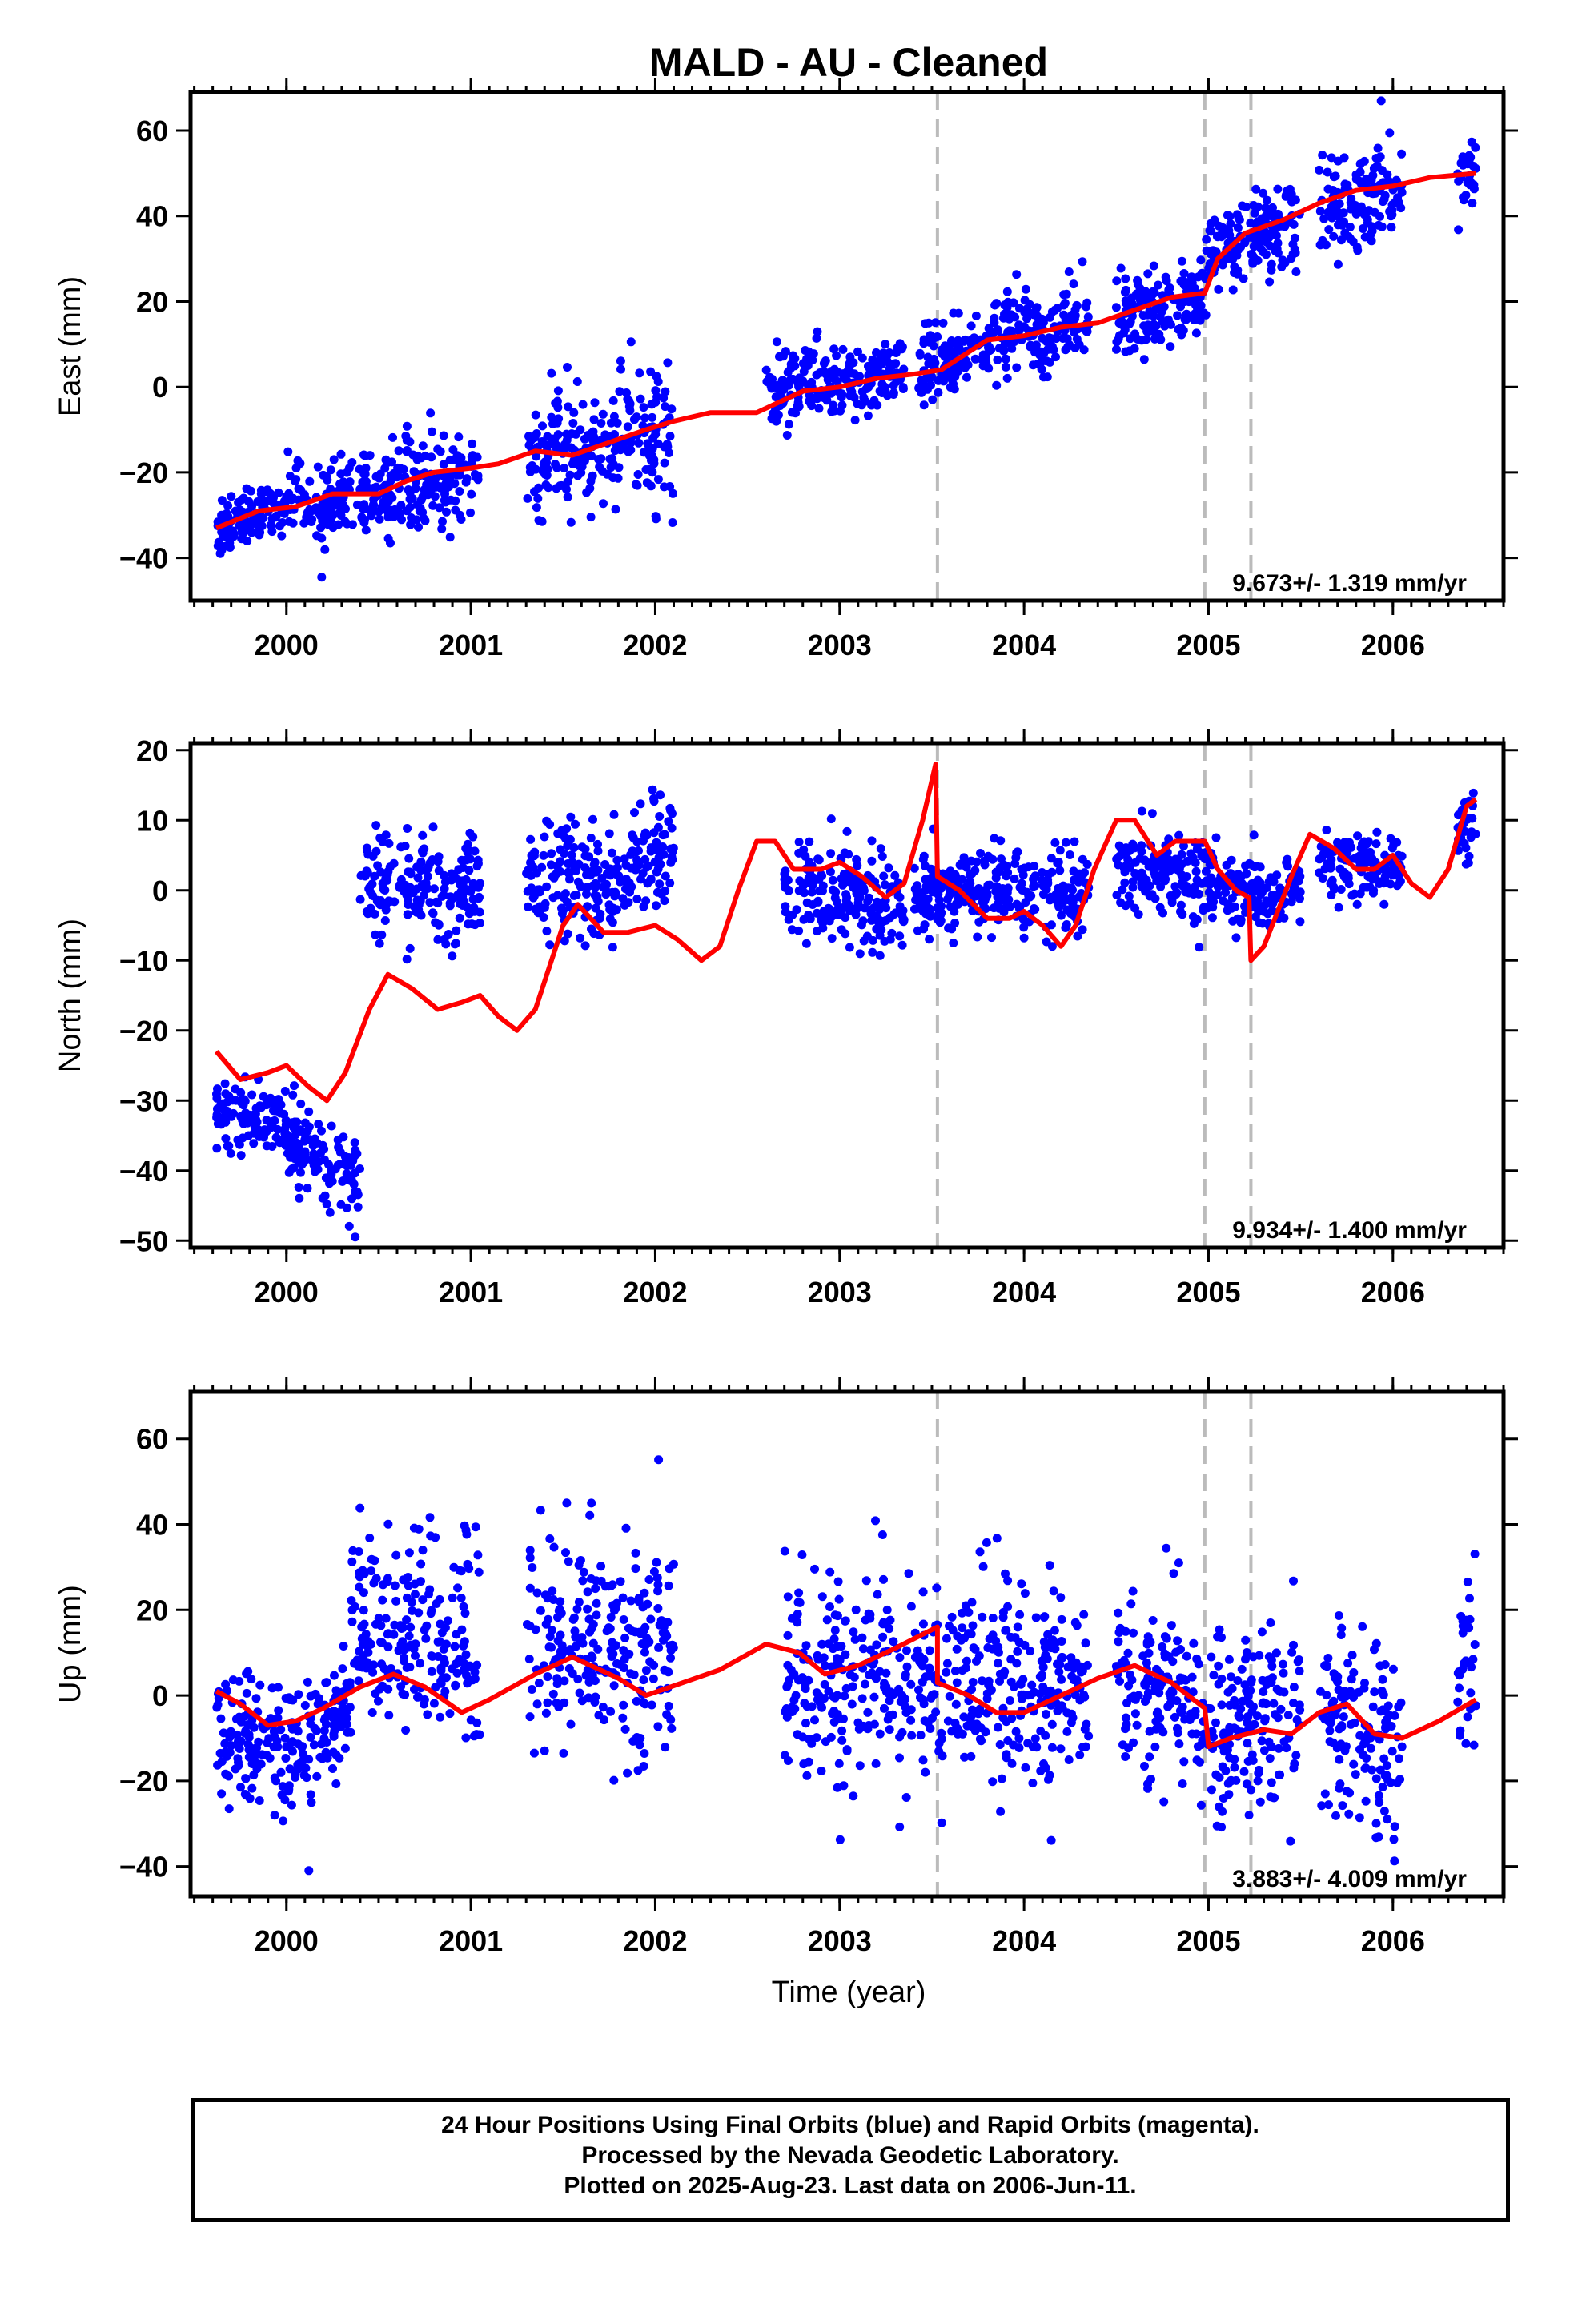  I want to click on x-tick-label: 2004, so click(1024, 1292).